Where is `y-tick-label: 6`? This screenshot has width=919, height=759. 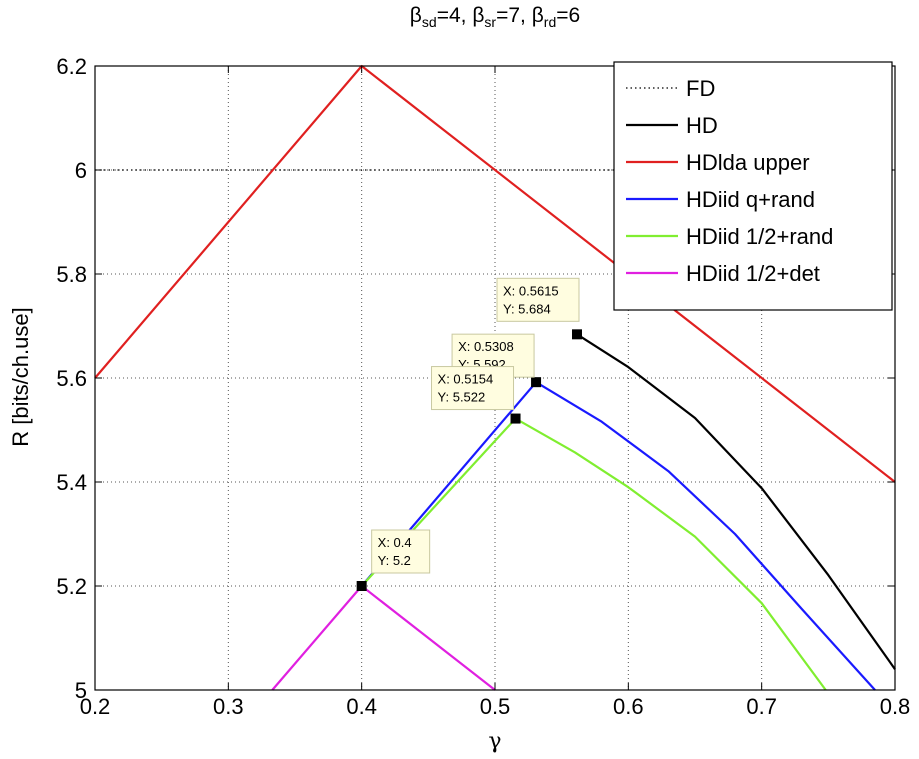
y-tick-label: 6 is located at coordinates (81, 170).